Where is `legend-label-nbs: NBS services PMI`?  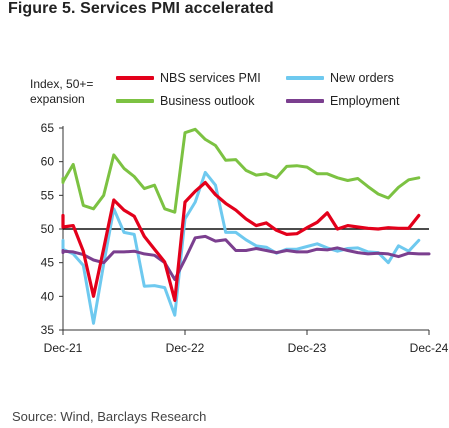
legend-label-nbs: NBS services PMI is located at coordinates (210, 78).